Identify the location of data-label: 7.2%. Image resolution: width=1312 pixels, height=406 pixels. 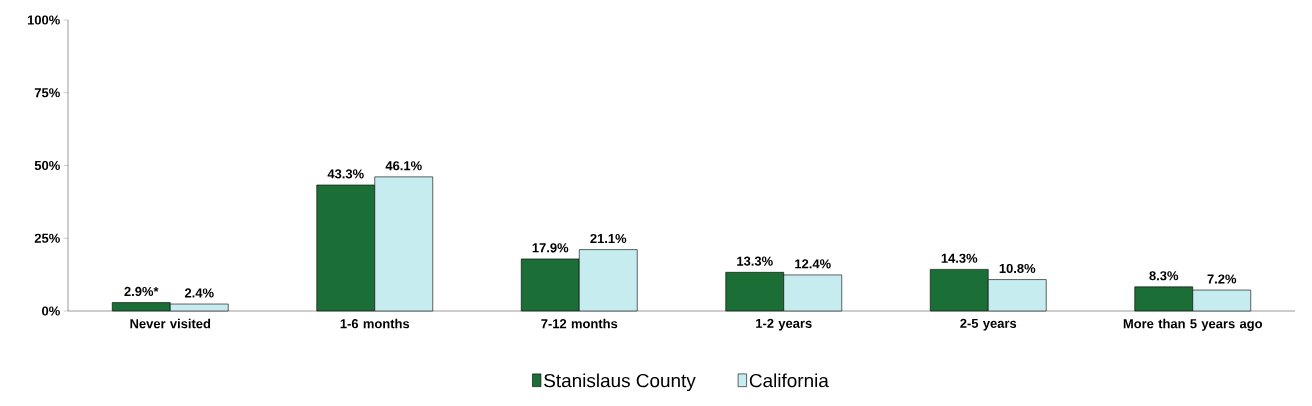
(1222, 279).